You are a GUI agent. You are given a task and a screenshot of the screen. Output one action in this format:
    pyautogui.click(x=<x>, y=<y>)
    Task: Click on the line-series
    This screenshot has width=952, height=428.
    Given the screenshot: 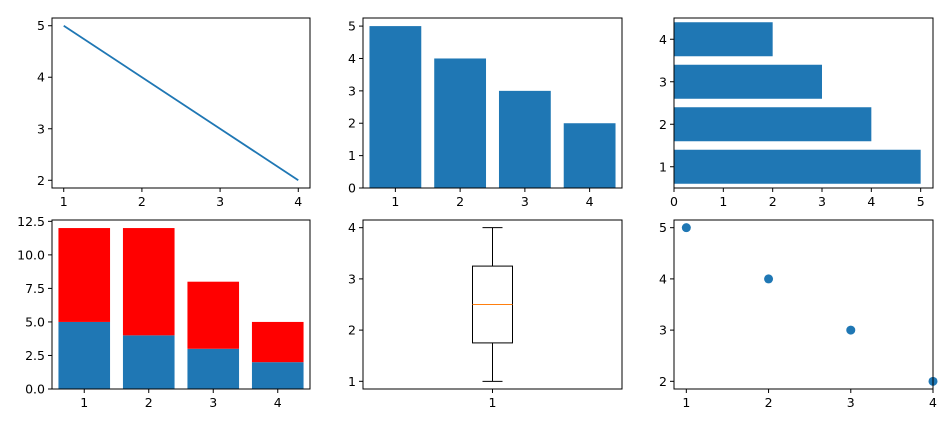 What is the action you would take?
    pyautogui.click(x=181, y=103)
    